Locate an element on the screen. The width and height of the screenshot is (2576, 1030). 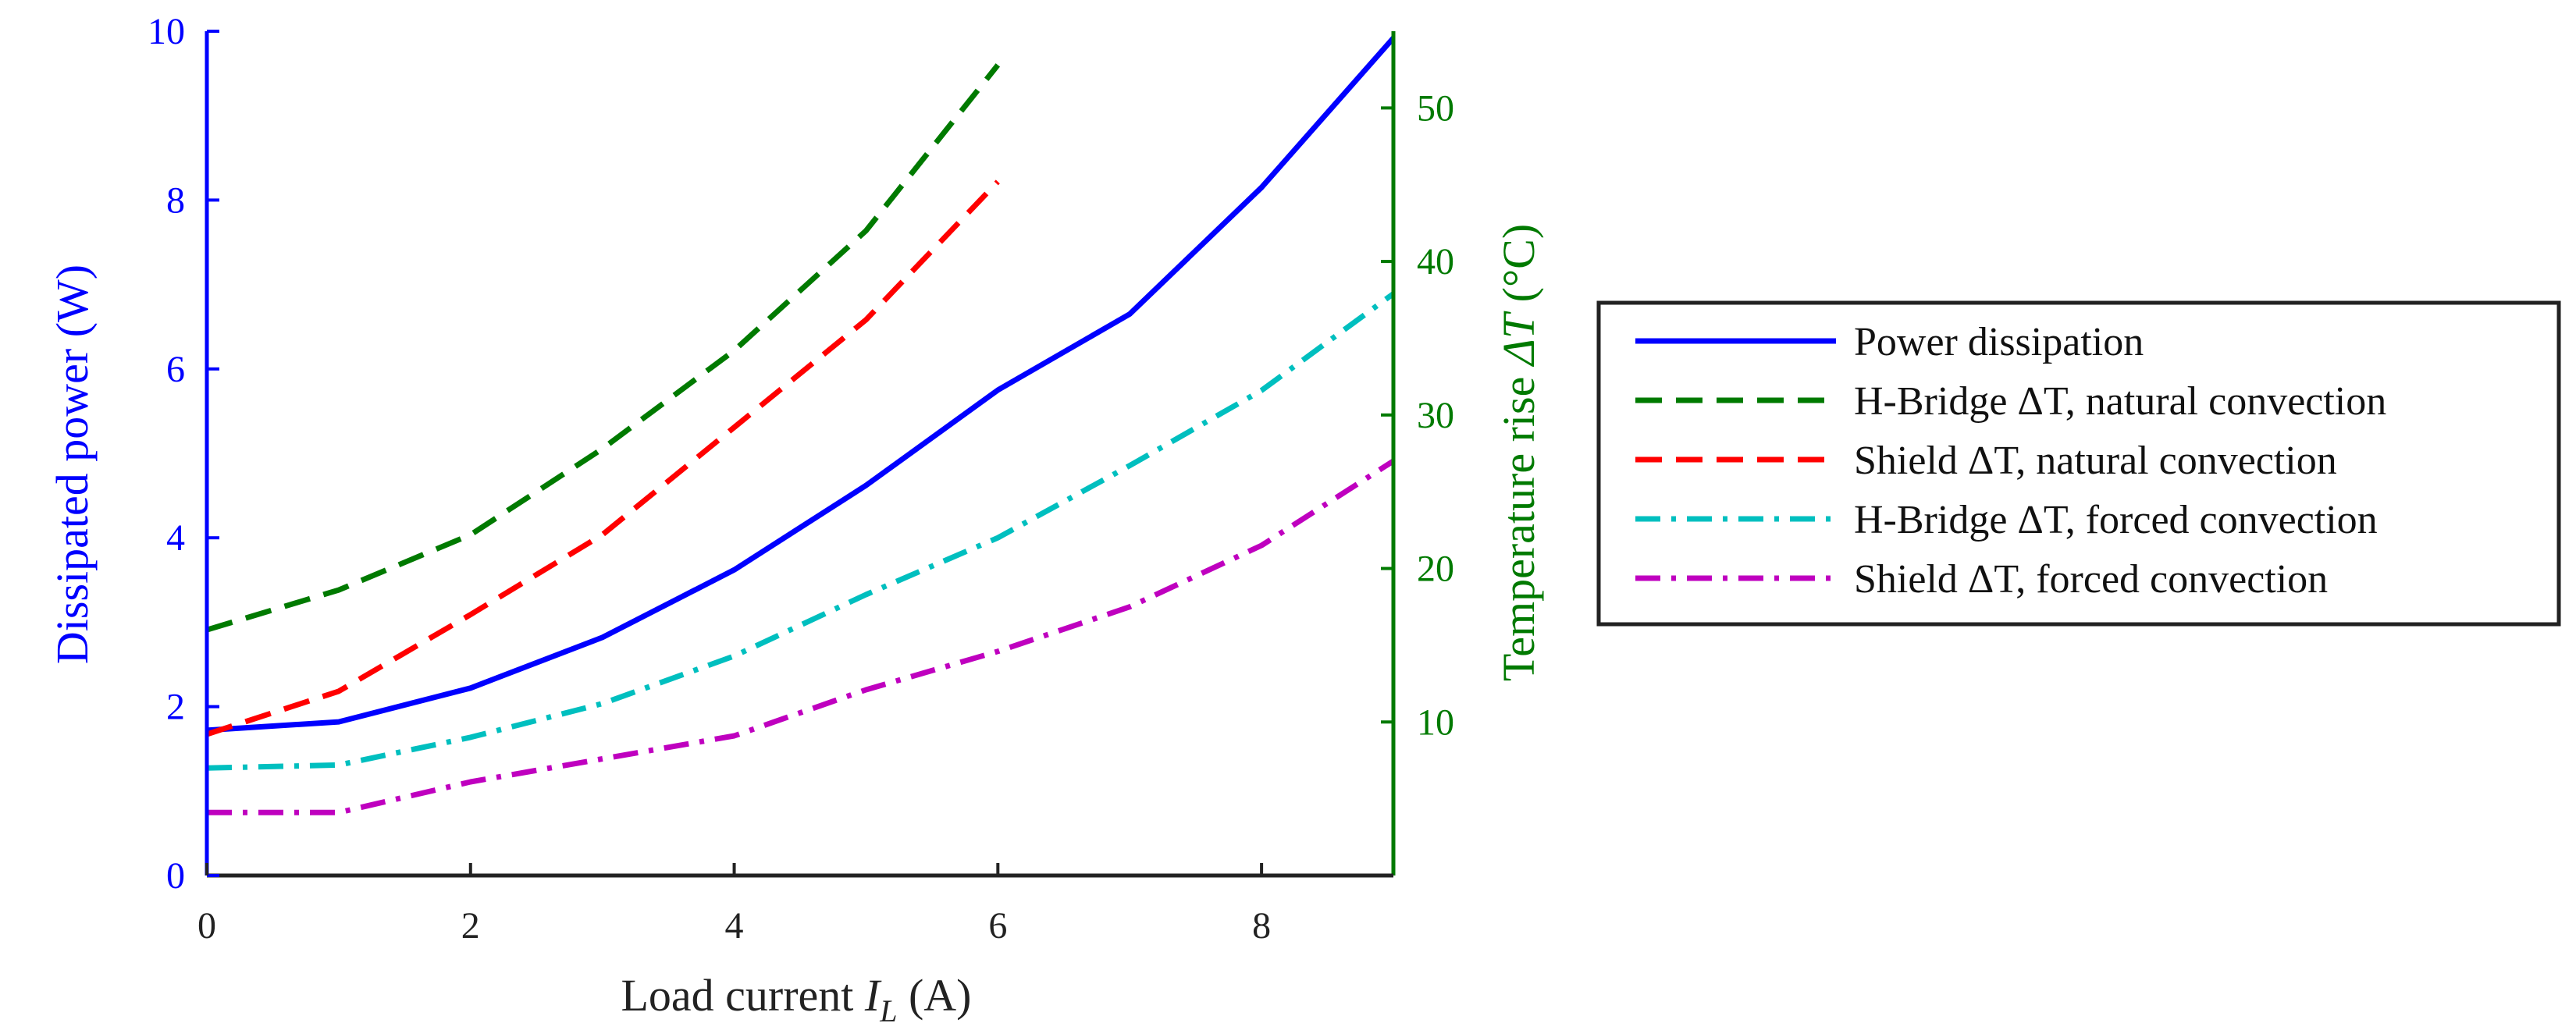
x-tick-label: 4 is located at coordinates (734, 926).